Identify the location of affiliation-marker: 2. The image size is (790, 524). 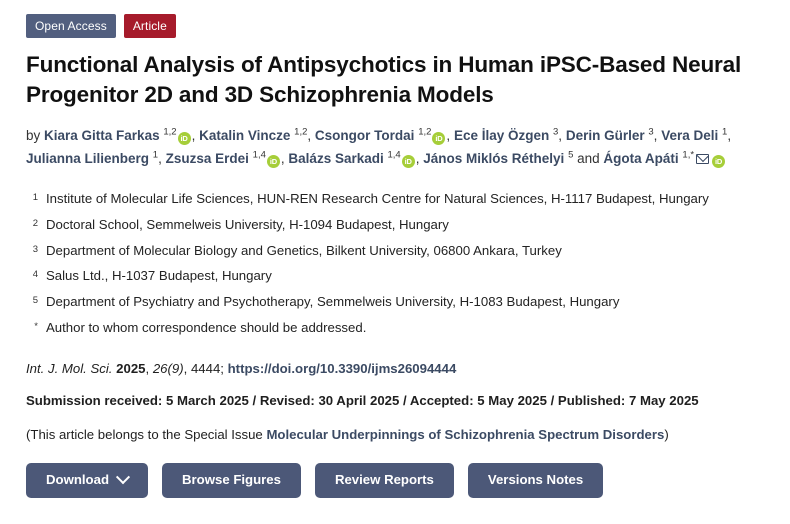
(35, 224).